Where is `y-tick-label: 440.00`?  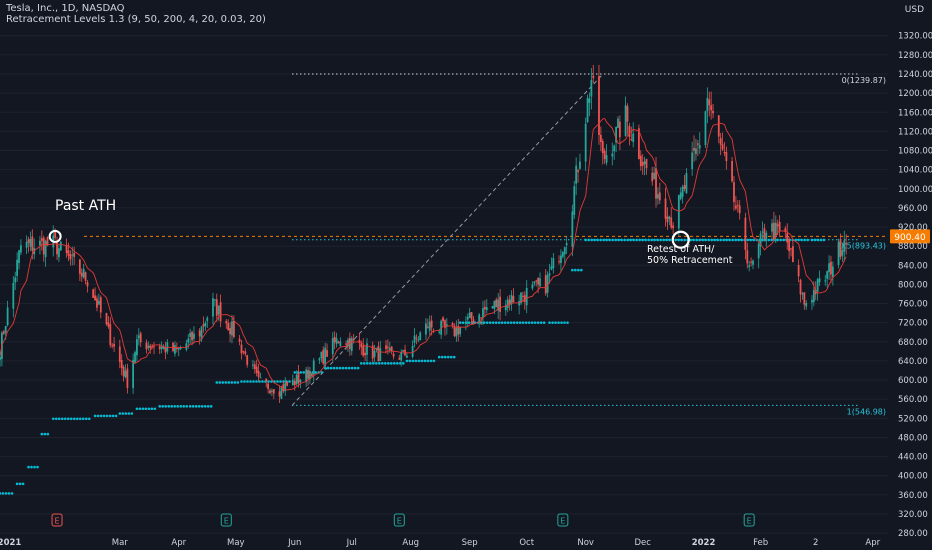 y-tick-label: 440.00 is located at coordinates (913, 458).